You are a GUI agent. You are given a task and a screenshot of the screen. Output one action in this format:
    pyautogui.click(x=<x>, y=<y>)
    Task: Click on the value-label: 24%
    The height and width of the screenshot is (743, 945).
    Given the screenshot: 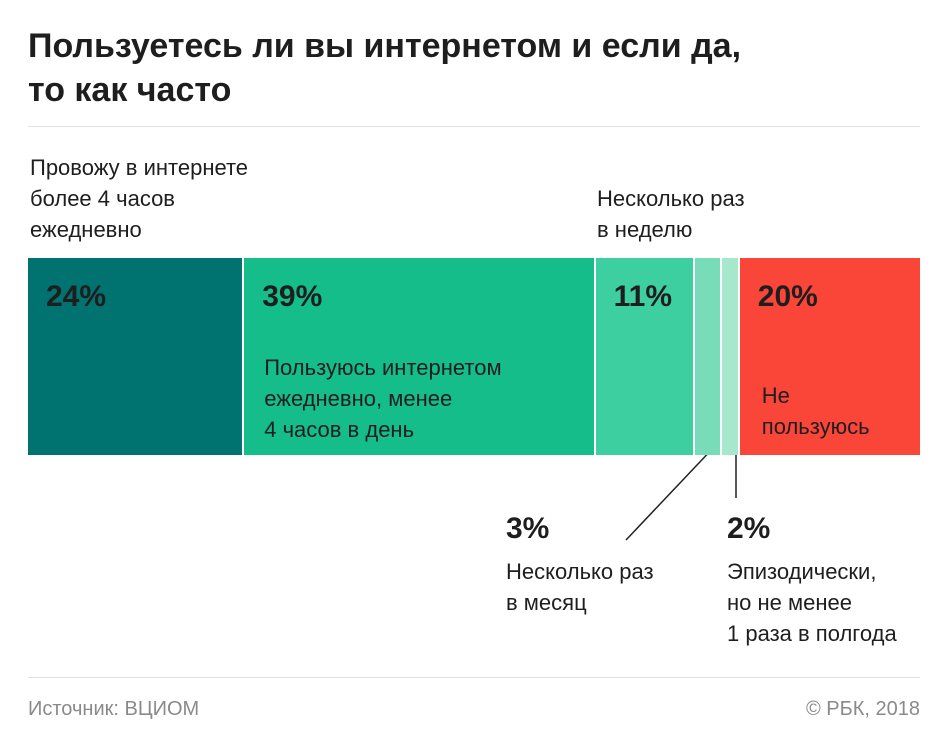 What is the action you would take?
    pyautogui.click(x=76, y=296)
    